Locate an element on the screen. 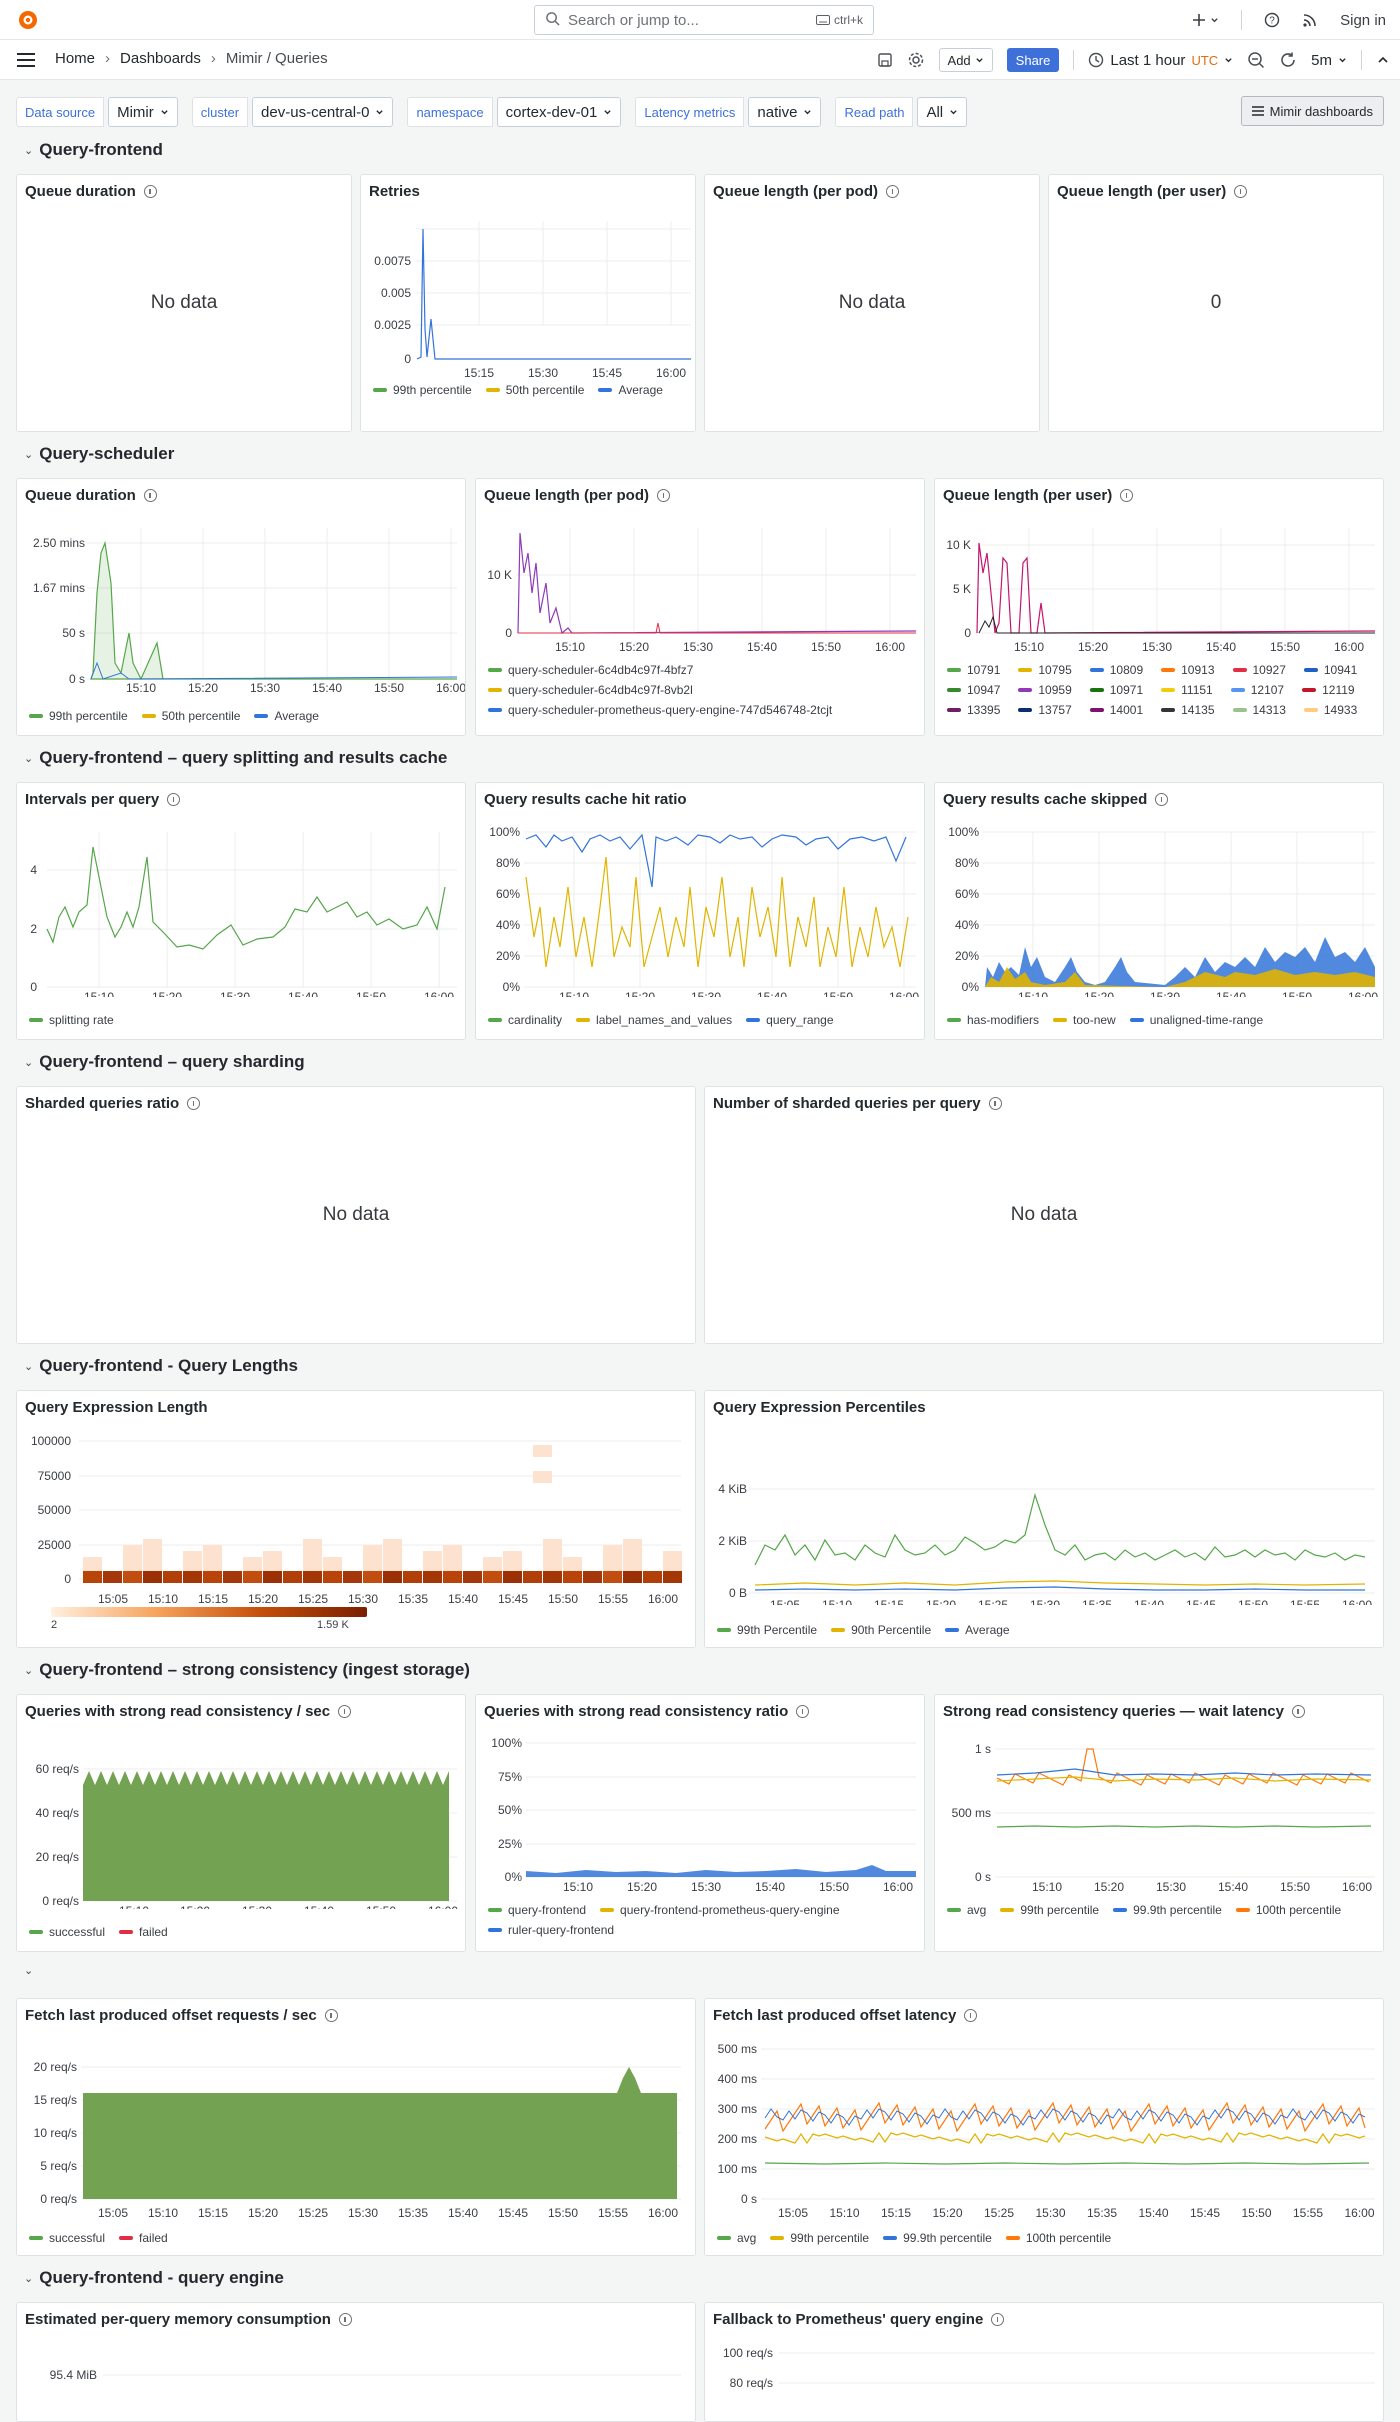 The width and height of the screenshot is (1400, 2422). legend-item: 90th Percentile is located at coordinates (881, 1630).